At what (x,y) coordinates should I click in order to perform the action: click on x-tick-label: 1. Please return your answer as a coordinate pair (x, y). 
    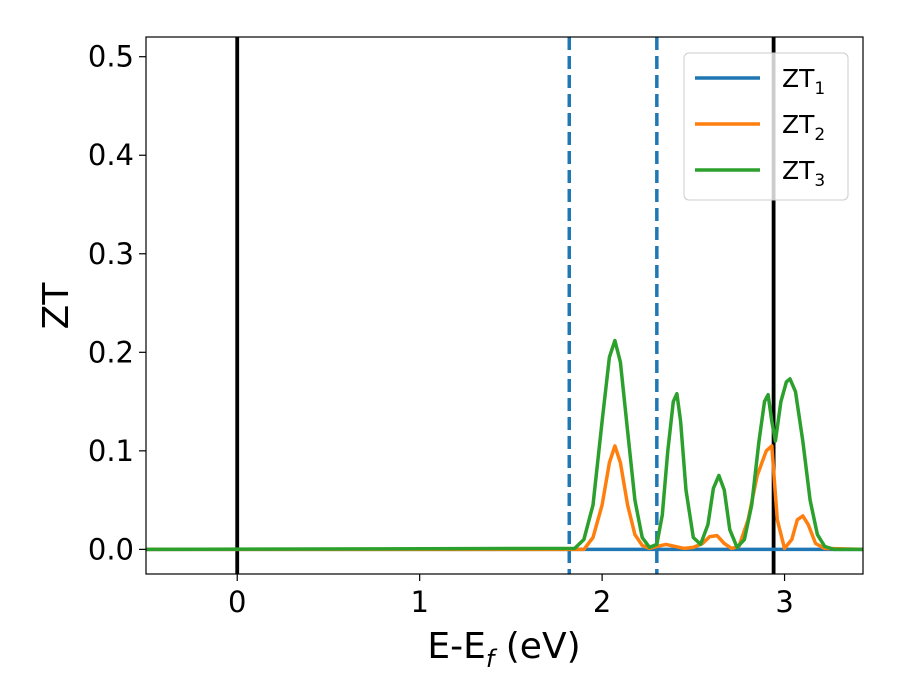
    Looking at the image, I should click on (419, 602).